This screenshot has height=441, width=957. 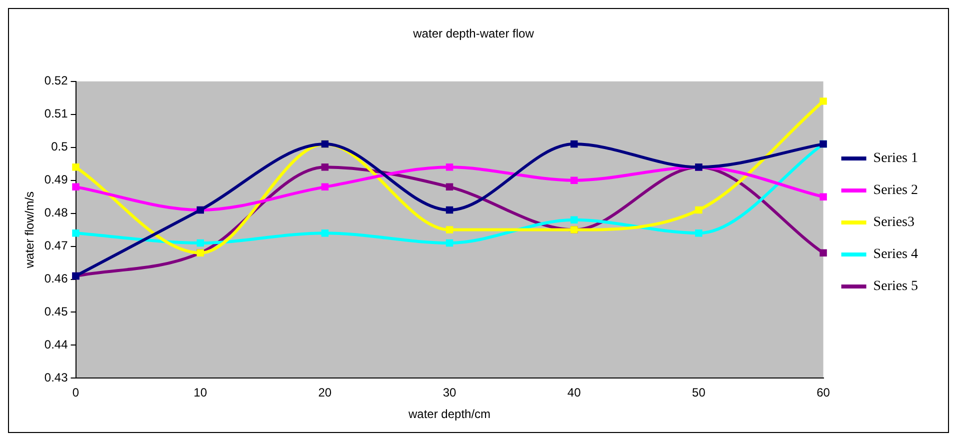 What do you see at coordinates (895, 158) in the screenshot?
I see `legend-label: Series 1` at bounding box center [895, 158].